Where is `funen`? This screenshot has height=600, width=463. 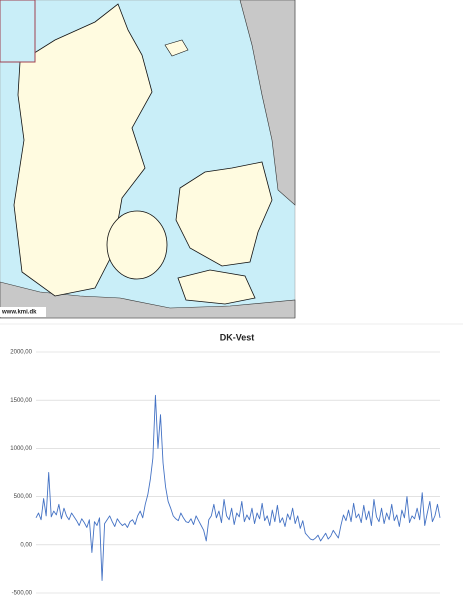
funen is located at coordinates (137, 245).